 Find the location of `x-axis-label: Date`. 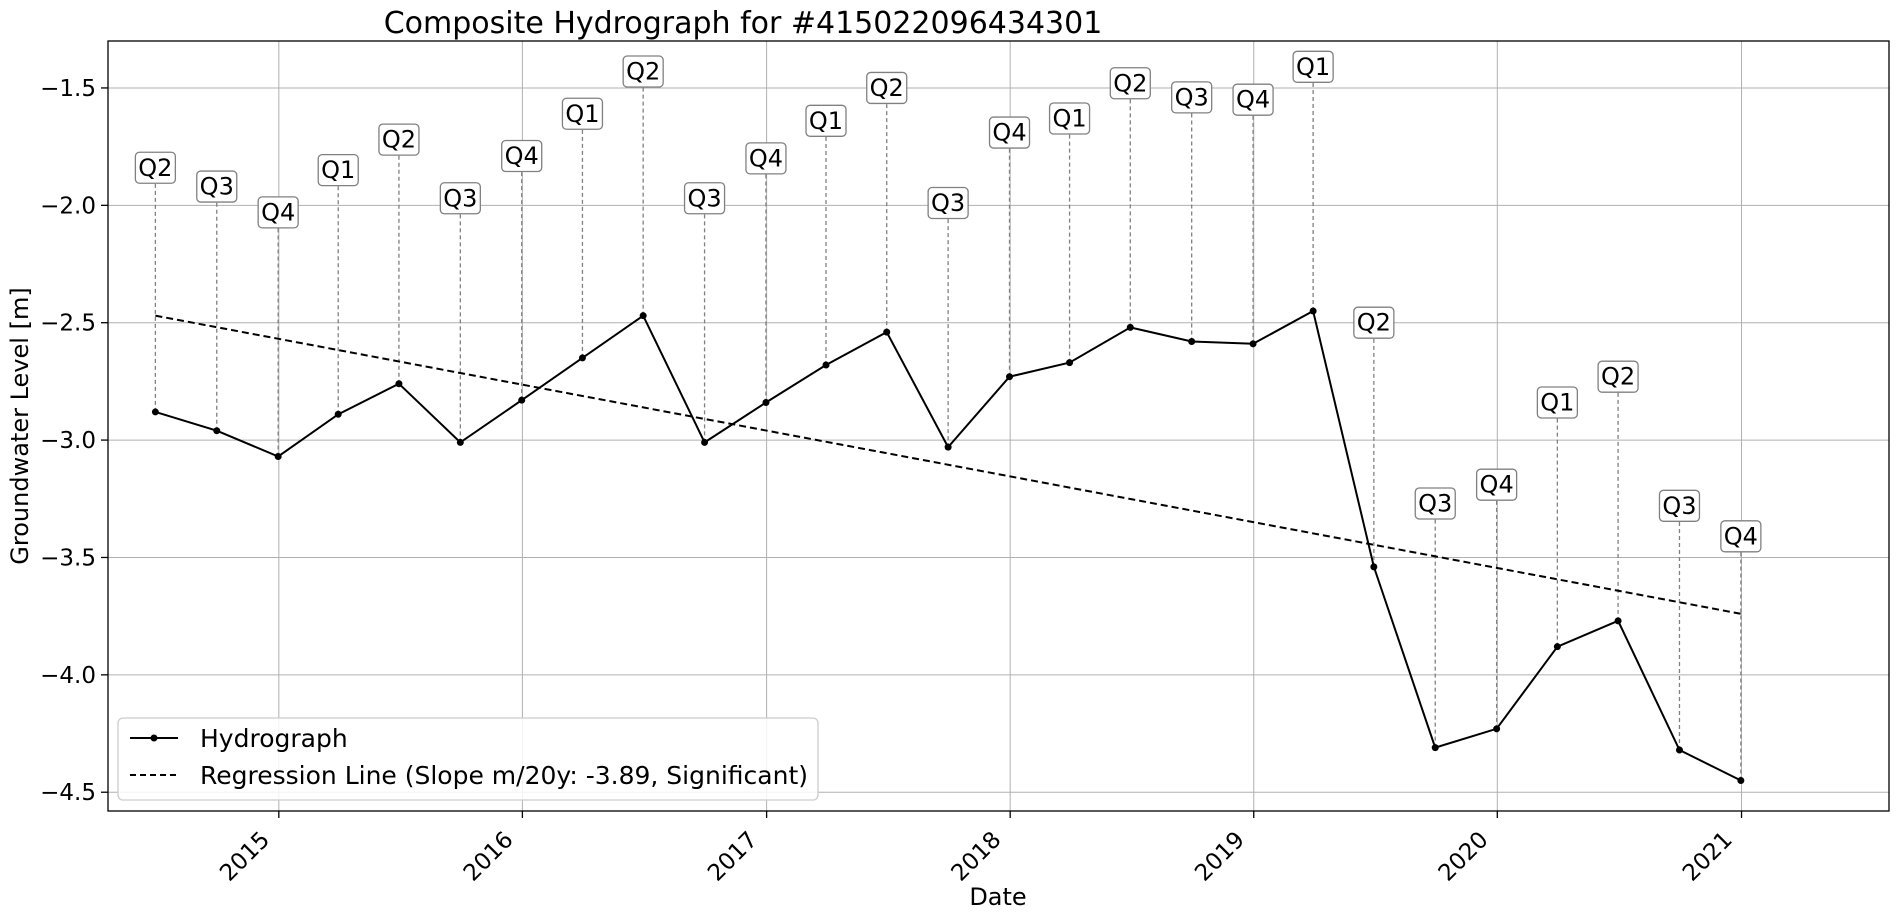

x-axis-label: Date is located at coordinates (997, 897).